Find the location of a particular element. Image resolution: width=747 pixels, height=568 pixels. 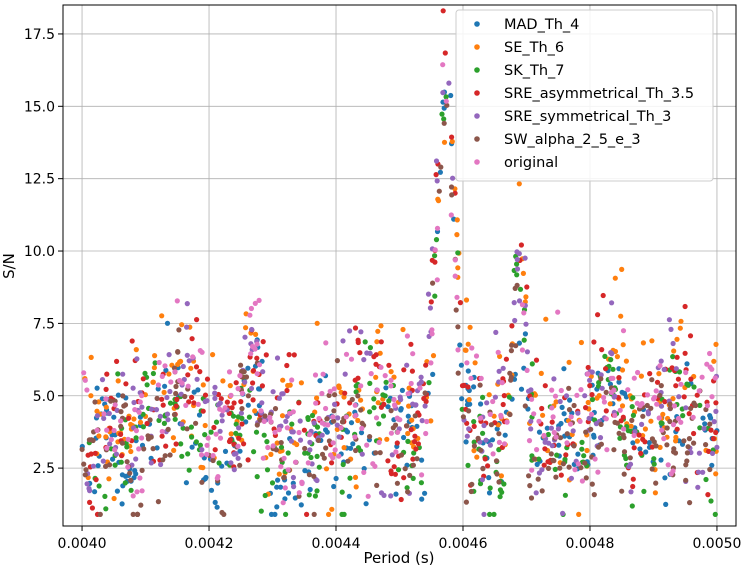

legend-marker is located at coordinates (477, 24).